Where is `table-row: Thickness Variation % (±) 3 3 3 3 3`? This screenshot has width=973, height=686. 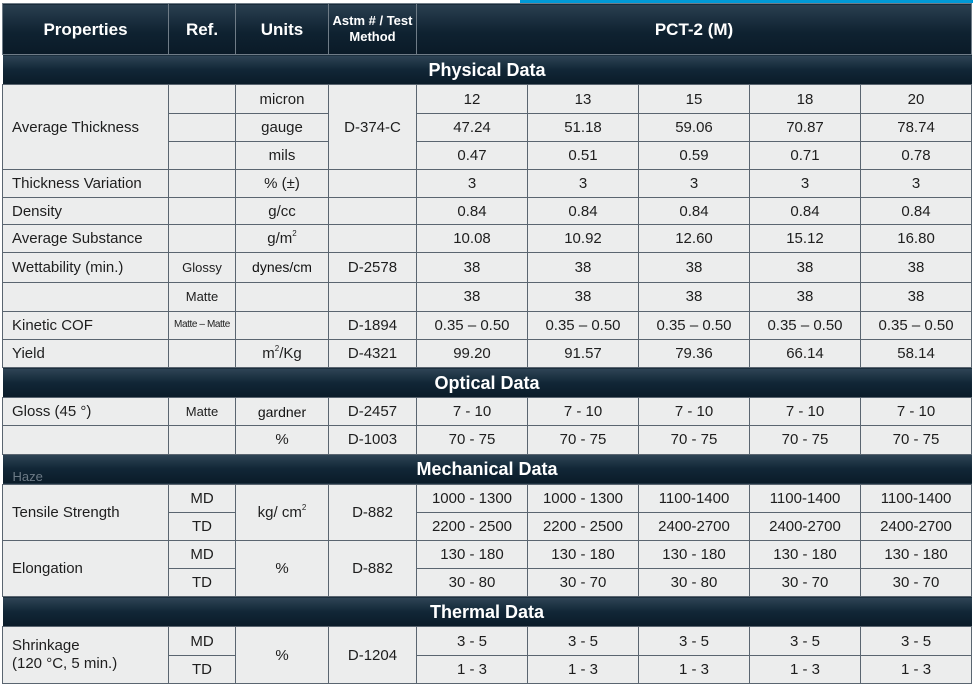 table-row: Thickness Variation % (±) 3 3 3 3 3 is located at coordinates (487, 183).